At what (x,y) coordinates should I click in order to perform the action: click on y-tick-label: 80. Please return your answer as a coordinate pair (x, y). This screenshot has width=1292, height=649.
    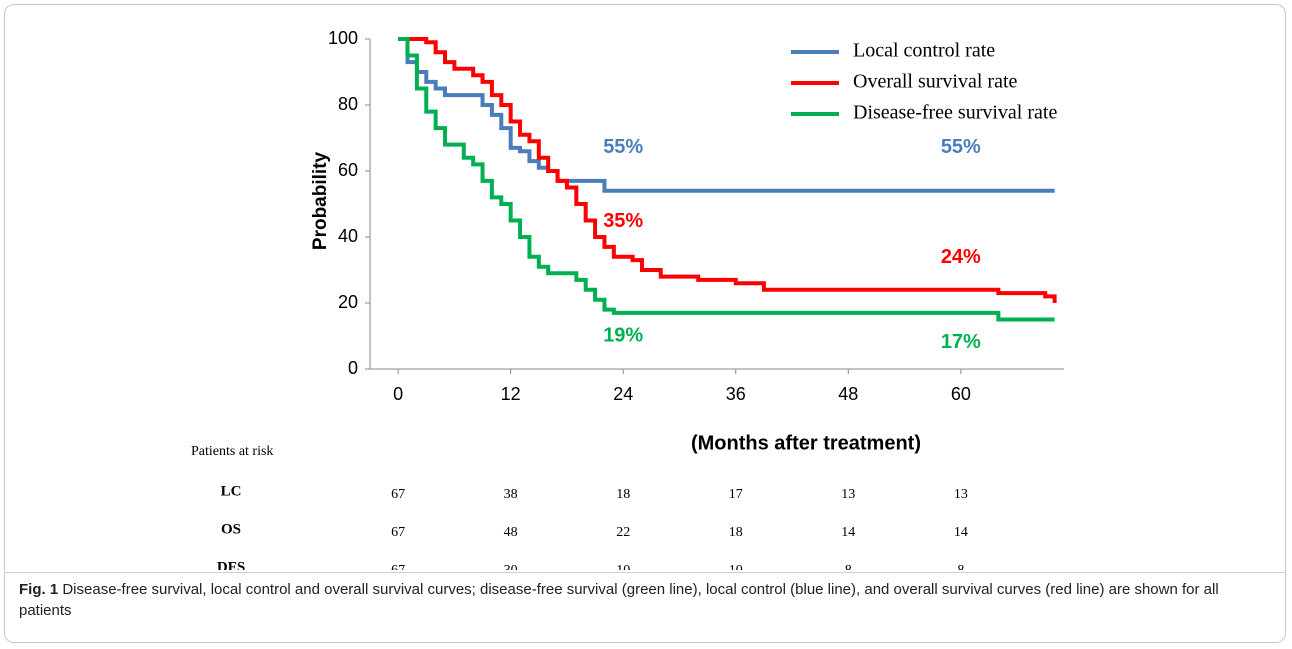
    Looking at the image, I should click on (348, 104).